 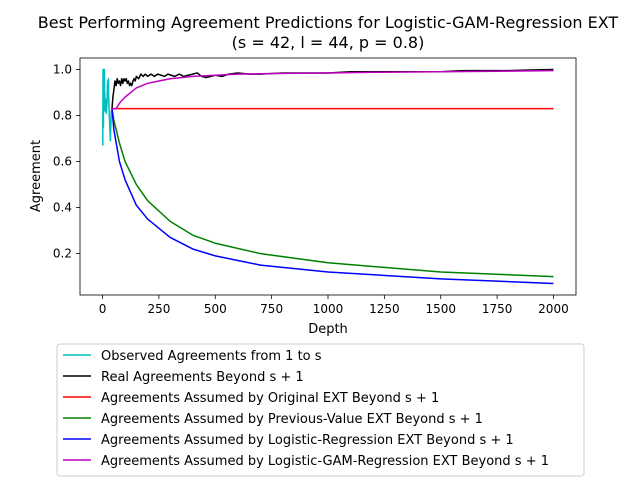 What do you see at coordinates (202, 377) in the screenshot?
I see `legend-label-1: Real Agreements Beyond s + 1` at bounding box center [202, 377].